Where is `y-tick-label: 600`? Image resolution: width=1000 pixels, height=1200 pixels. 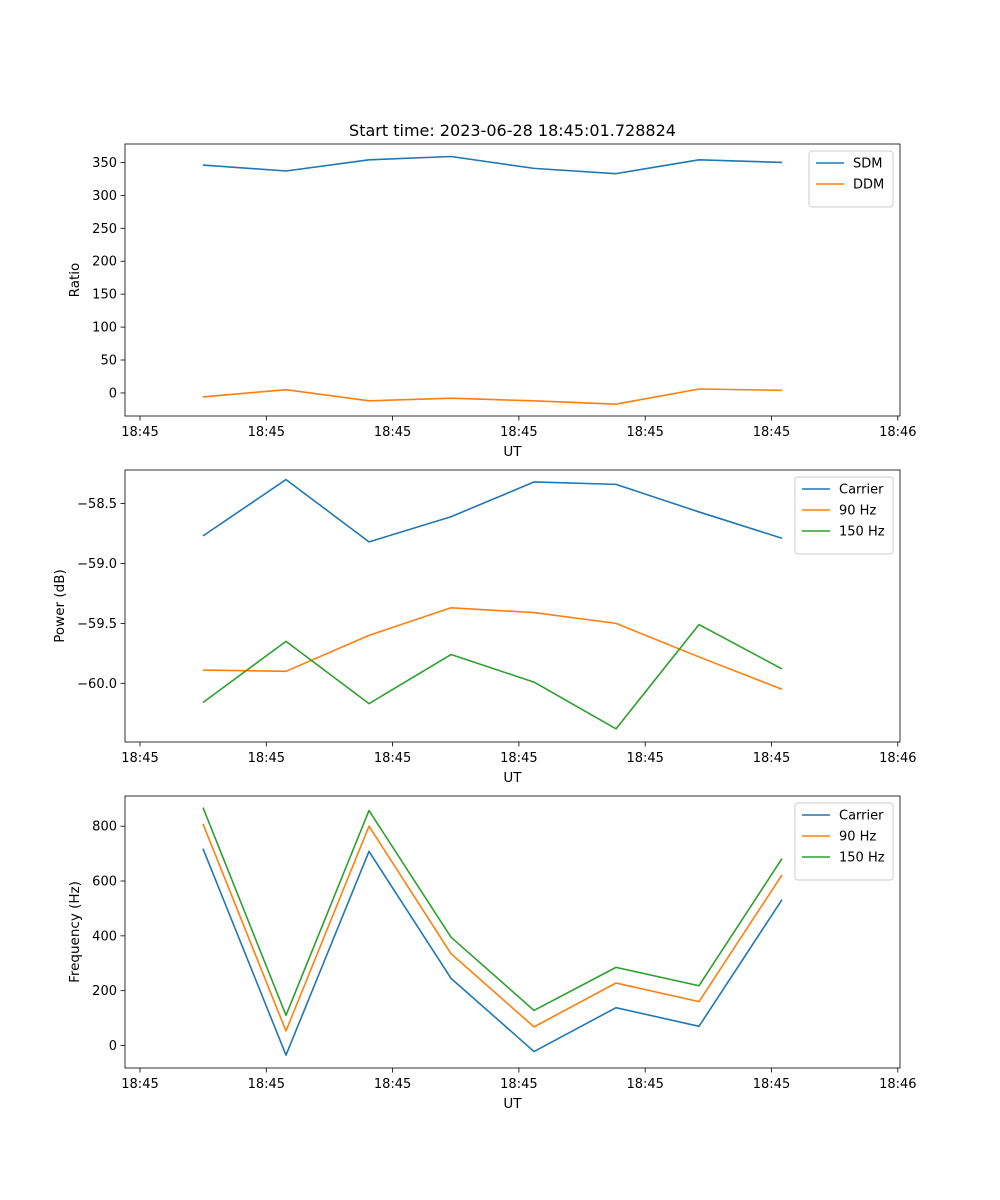
y-tick-label: 600 is located at coordinates (104, 882).